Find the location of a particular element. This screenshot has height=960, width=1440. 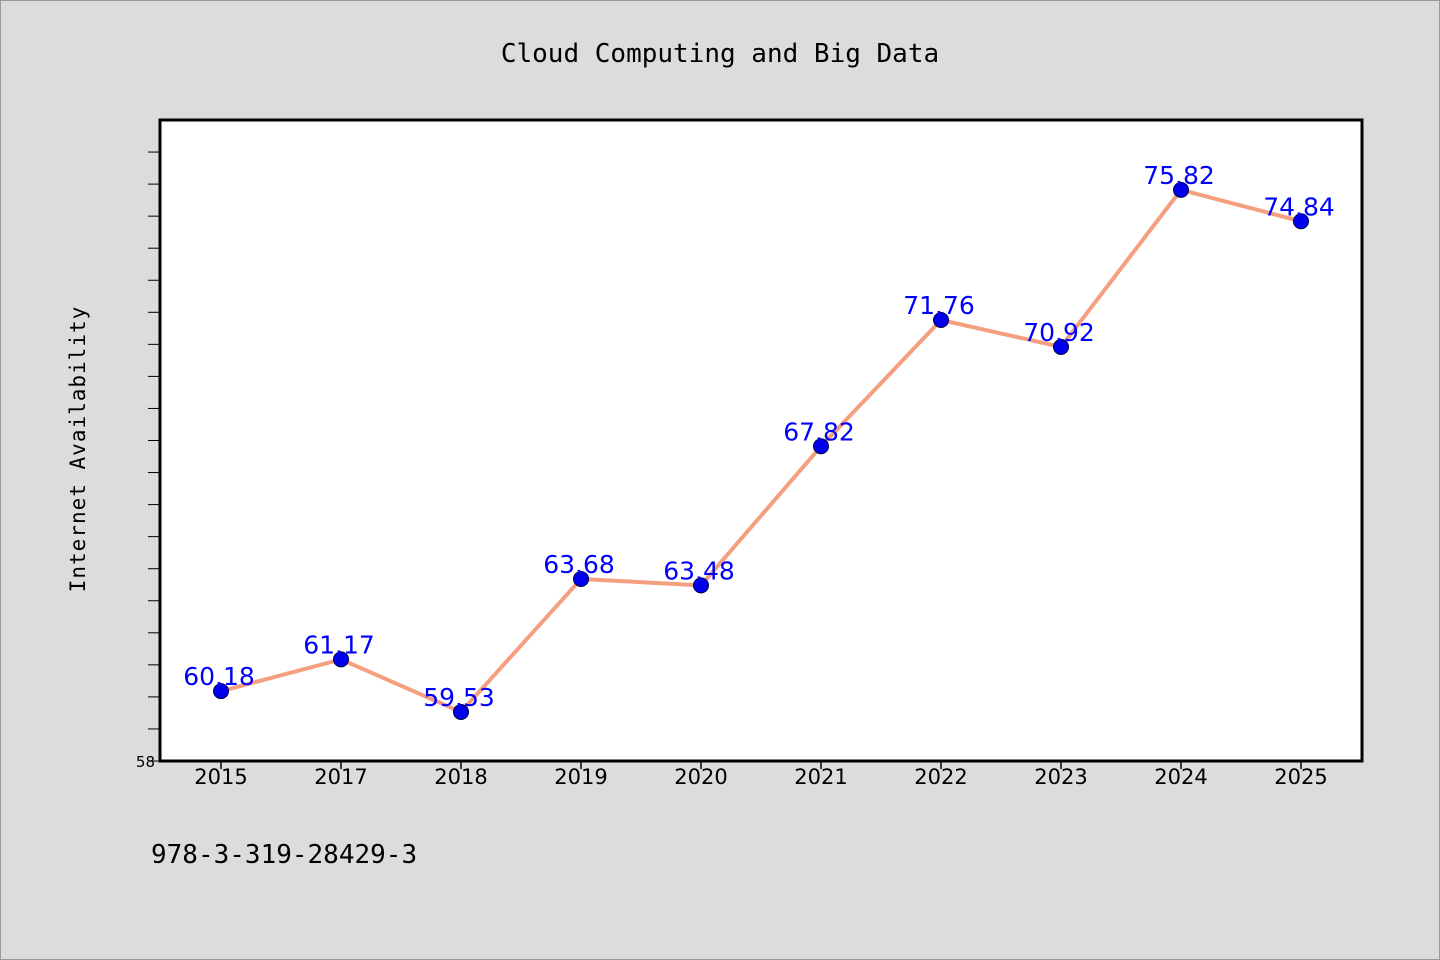

data-label: 61.17 is located at coordinates (339, 644).